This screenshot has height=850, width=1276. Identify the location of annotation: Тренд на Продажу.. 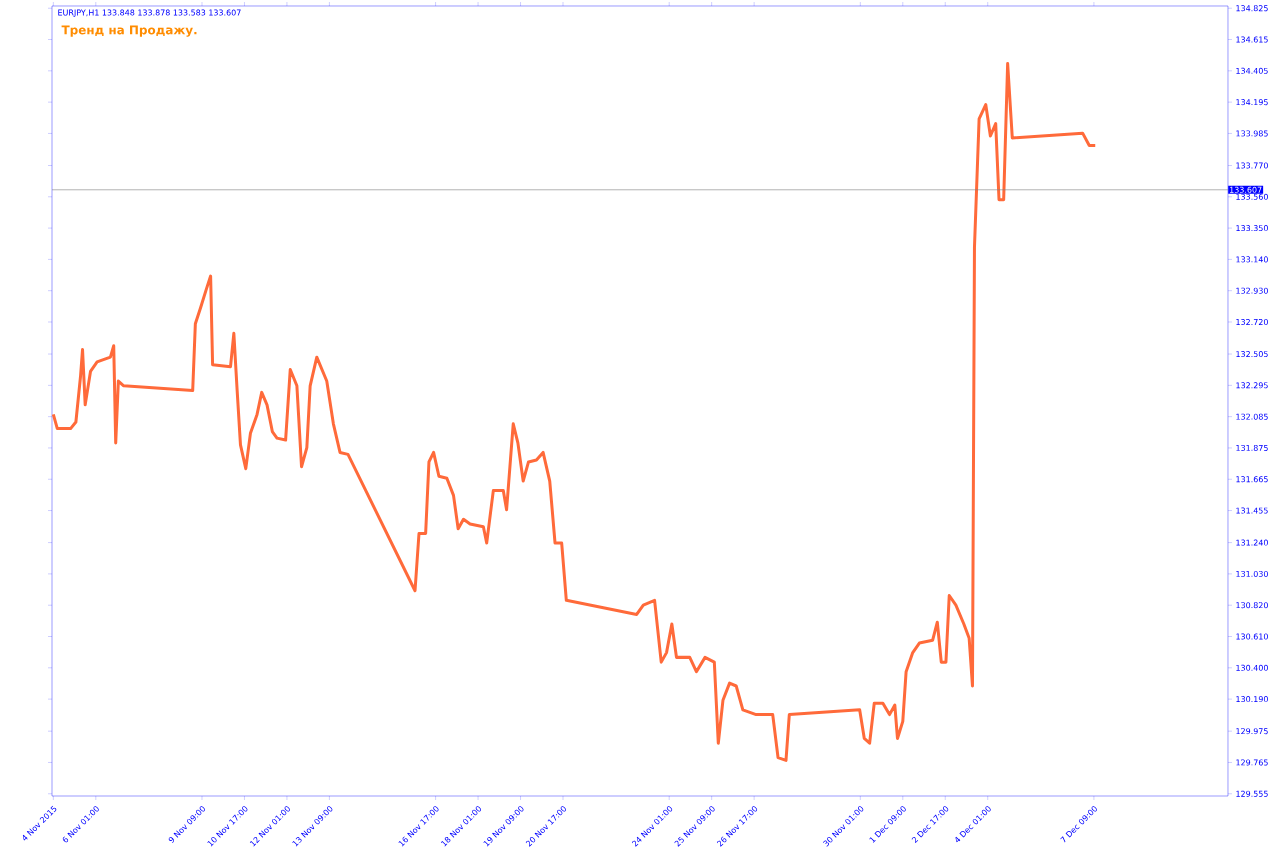
(129, 31).